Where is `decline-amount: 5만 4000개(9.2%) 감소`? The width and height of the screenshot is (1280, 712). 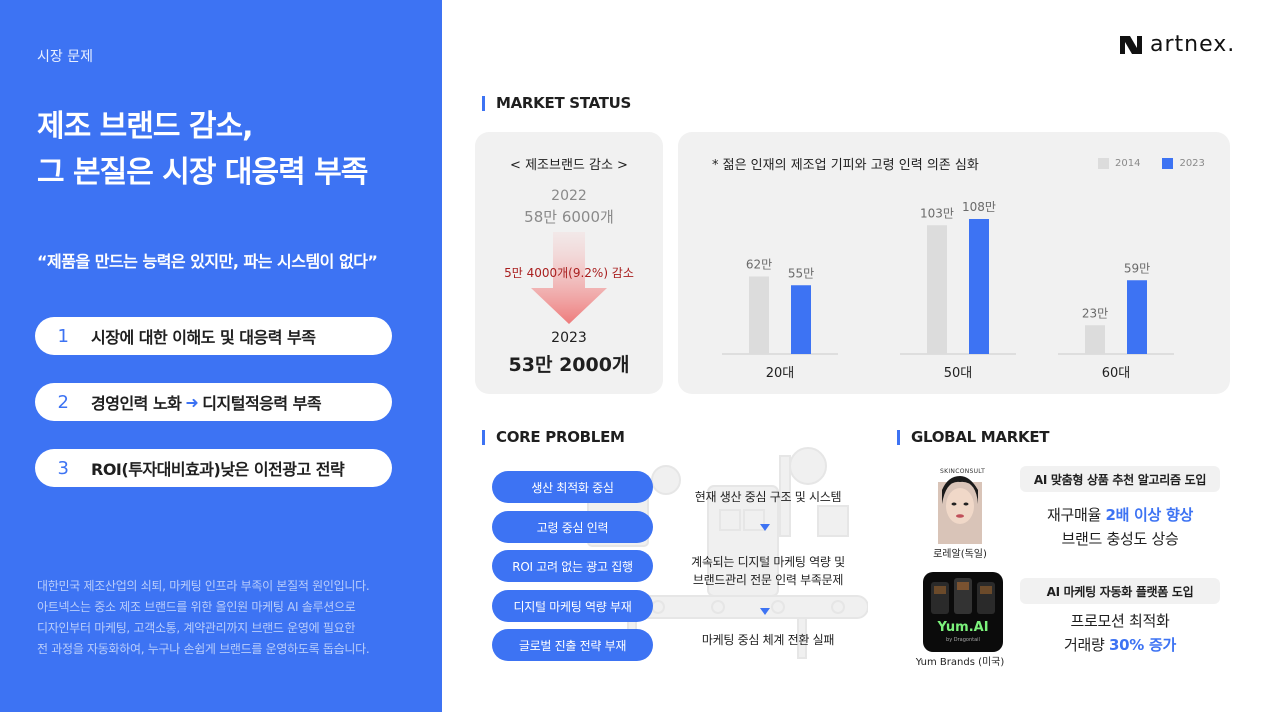
decline-amount: 5만 4000개(9.2%) 감소 is located at coordinates (569, 273).